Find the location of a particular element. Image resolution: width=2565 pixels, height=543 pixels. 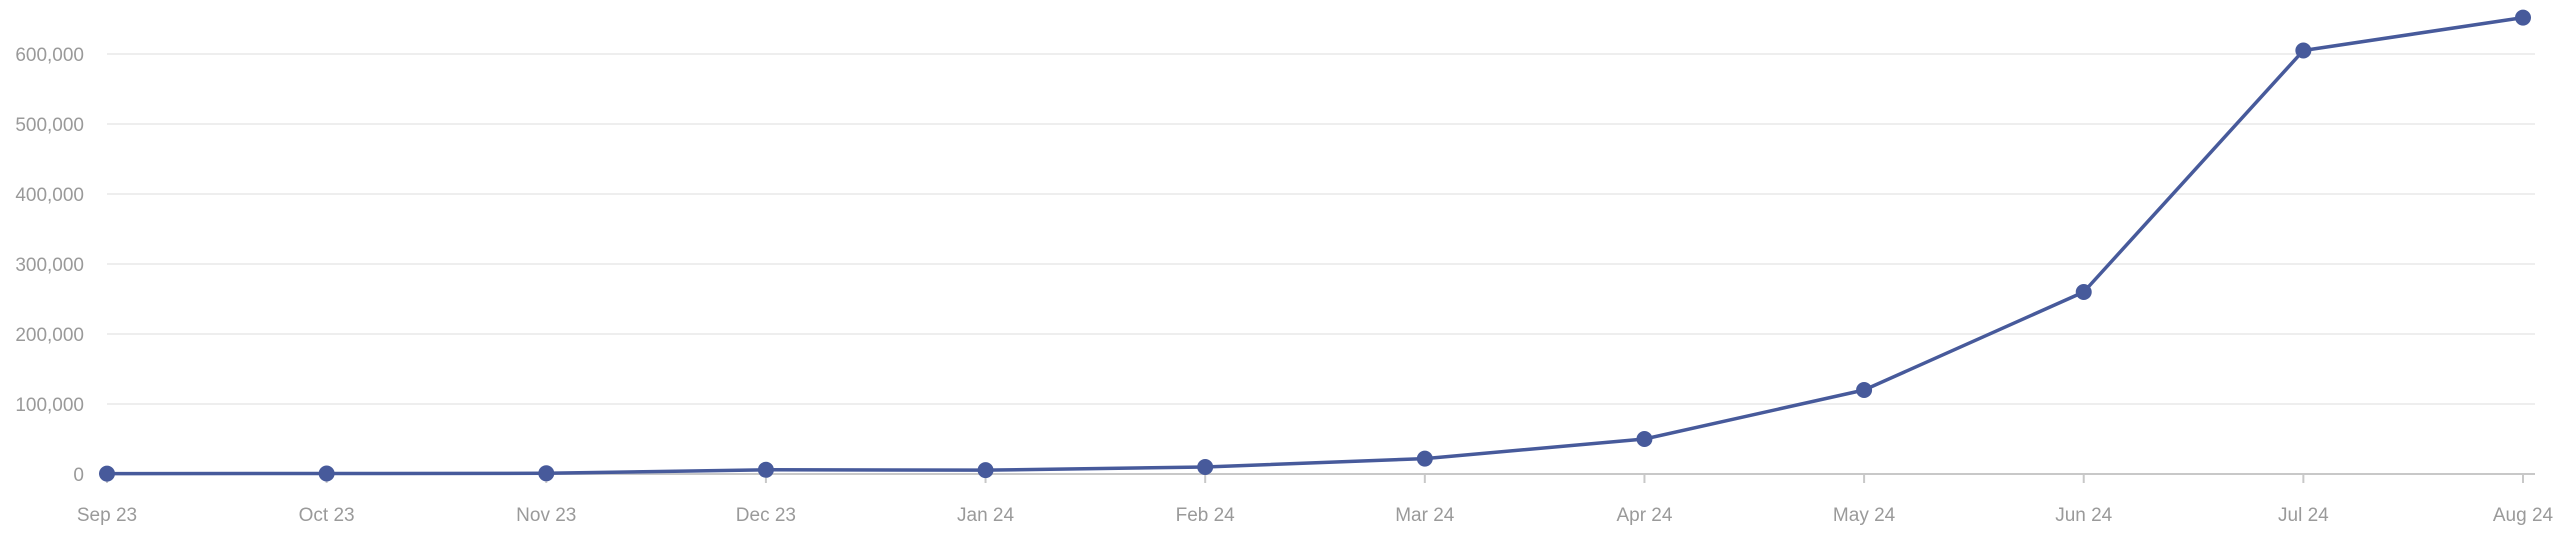

x-tick-label: Feb 24 is located at coordinates (1206, 515).